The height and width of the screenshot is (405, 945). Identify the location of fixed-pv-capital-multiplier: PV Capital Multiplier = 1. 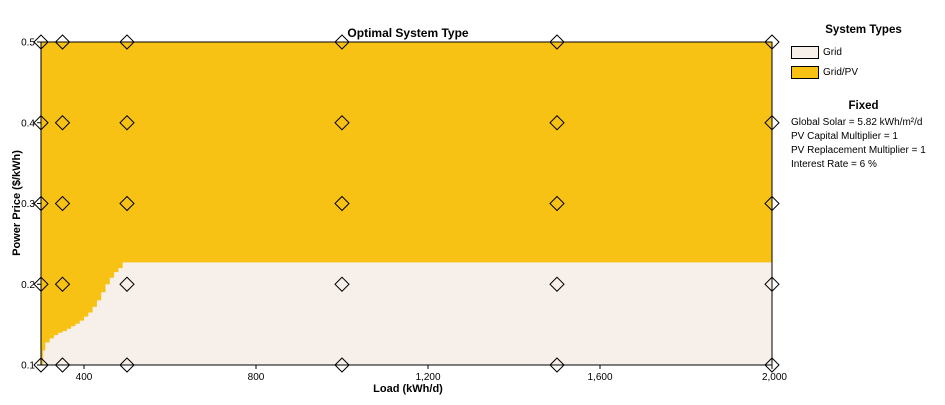
(844, 136).